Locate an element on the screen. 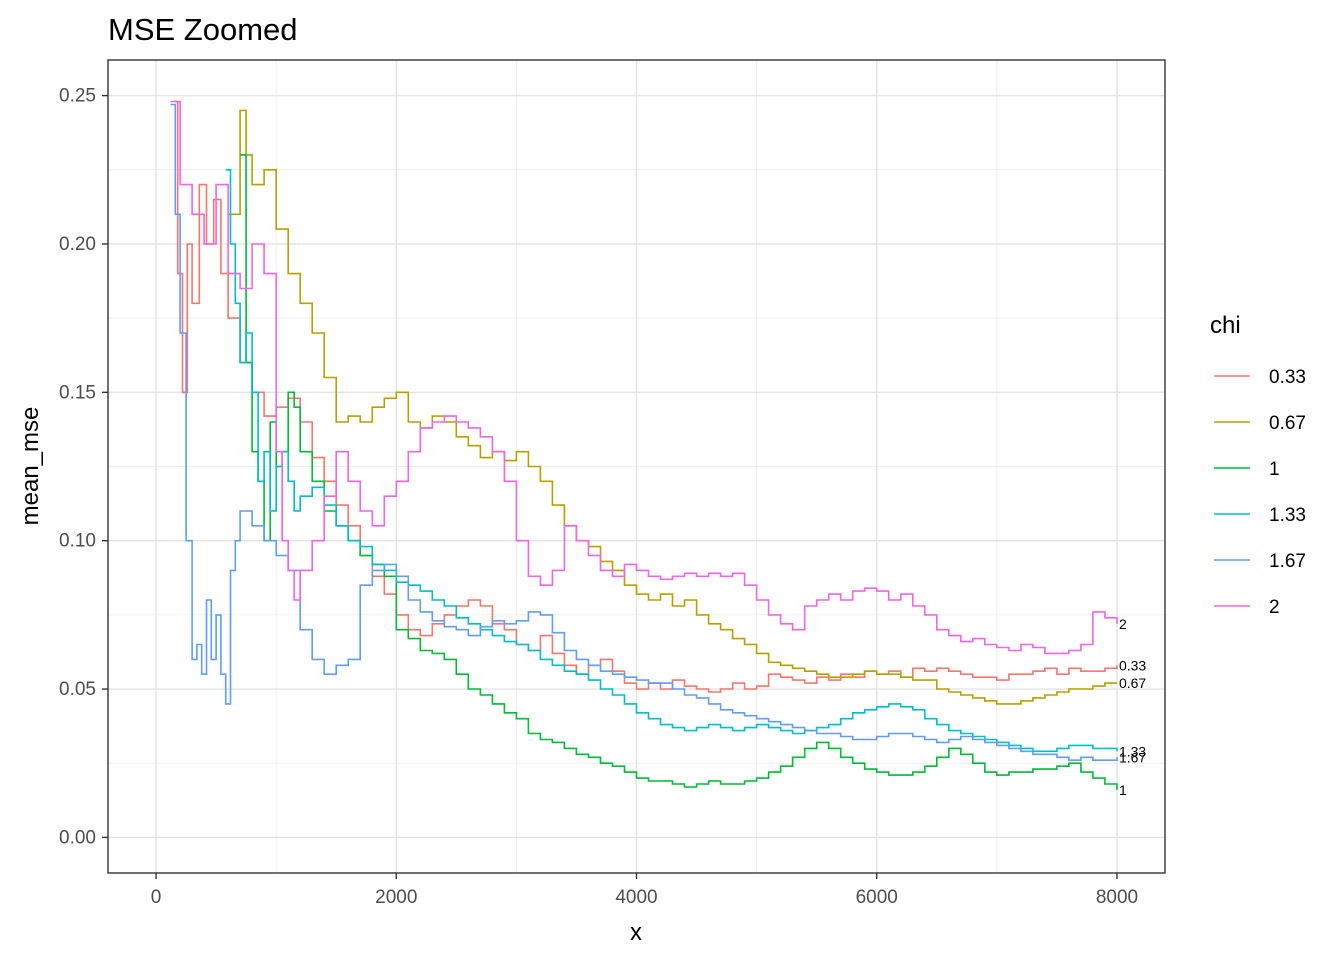 This screenshot has height=960, width=1344. legend-label: 0.67 is located at coordinates (1287, 423).